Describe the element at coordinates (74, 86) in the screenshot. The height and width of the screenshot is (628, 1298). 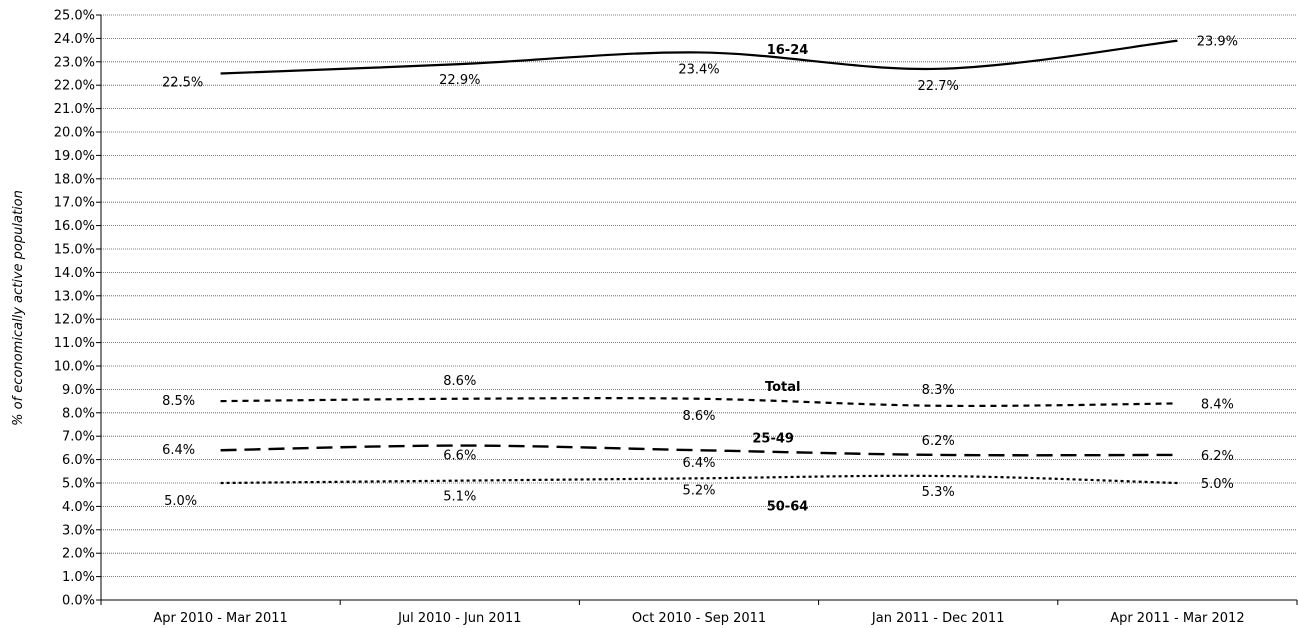
I see `y-tick-label: 22.0%` at that location.